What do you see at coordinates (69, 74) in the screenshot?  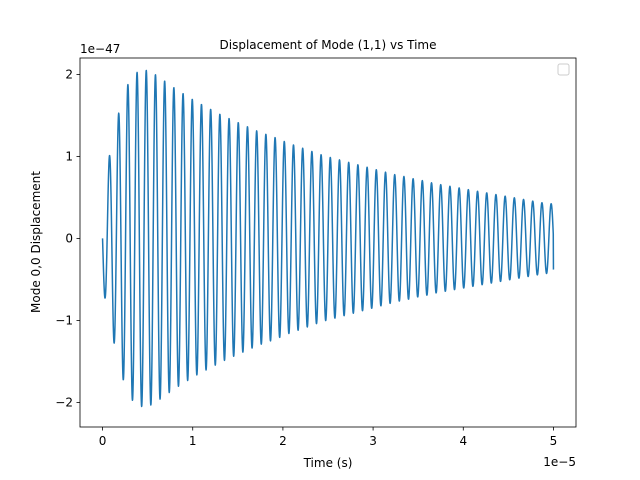 I see `y-tick-label: 2` at bounding box center [69, 74].